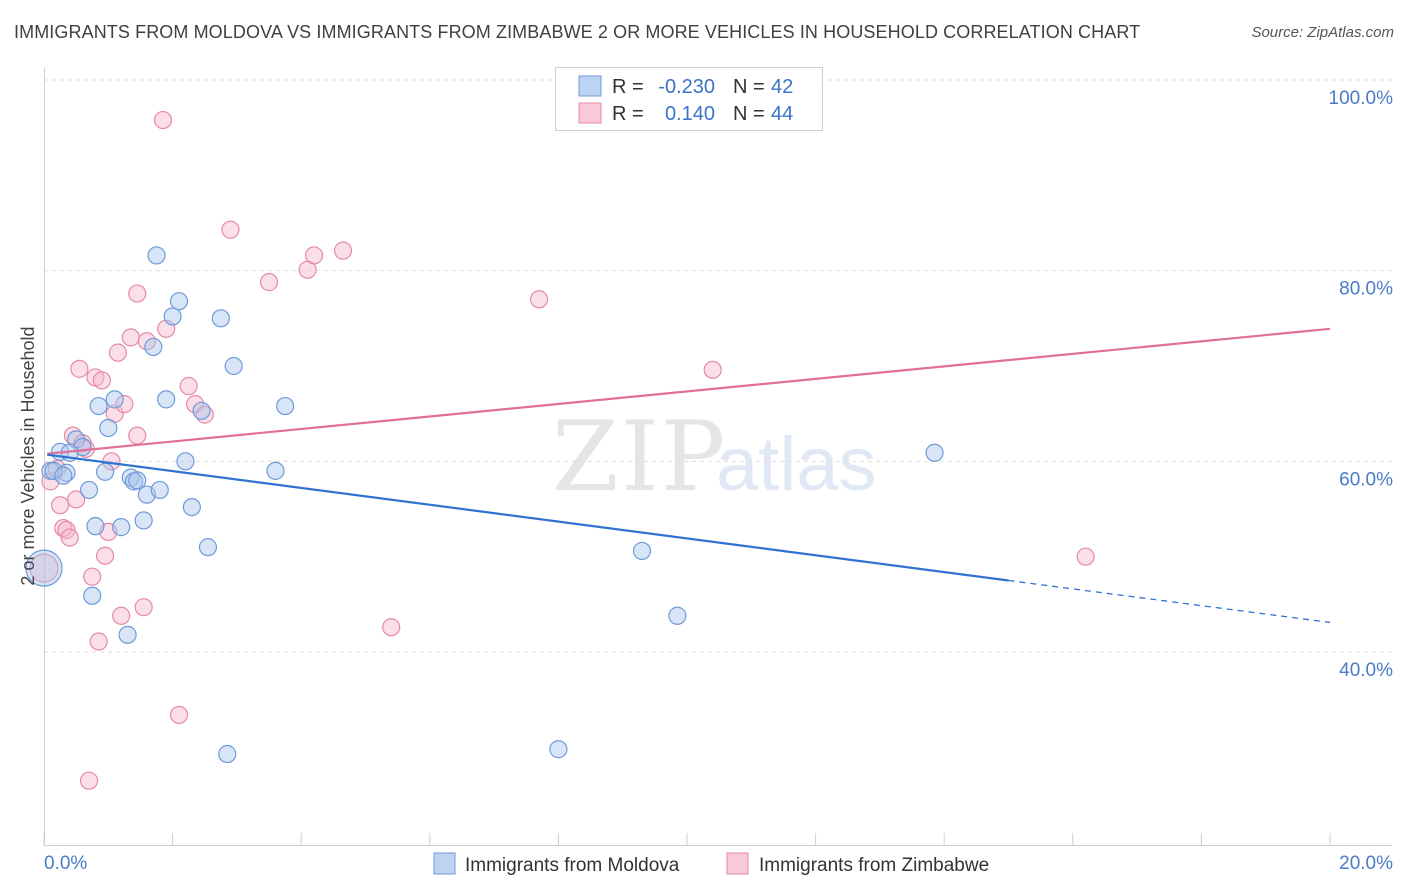 Image resolution: width=1406 pixels, height=892 pixels. I want to click on legend-swatch-zimbabwe, so click(590, 113).